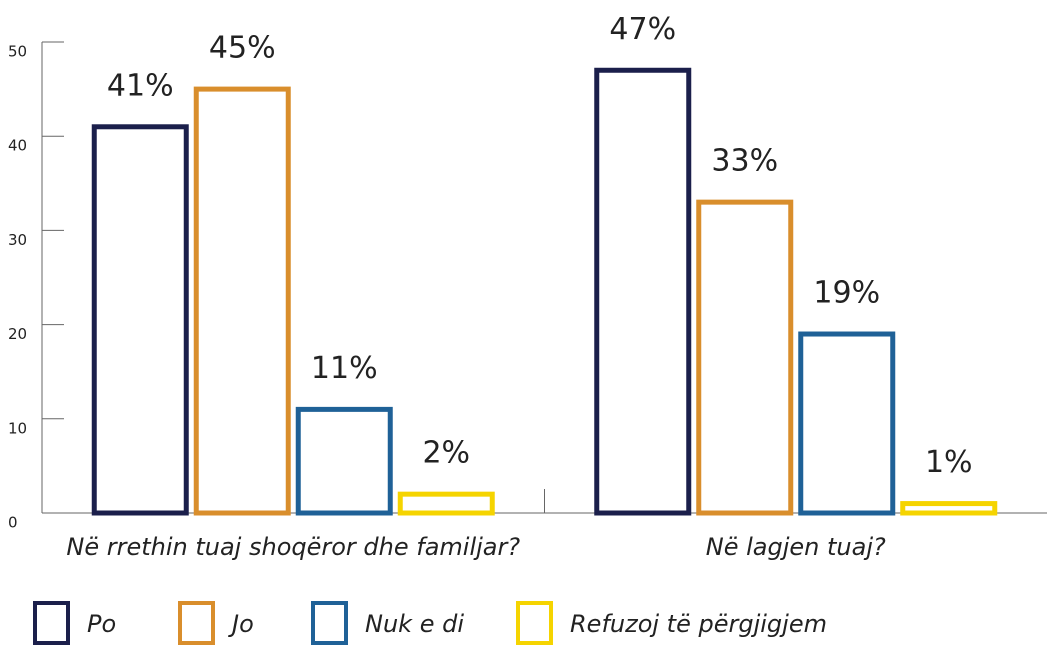  What do you see at coordinates (17, 428) in the screenshot?
I see `y-tick-label: 10` at bounding box center [17, 428].